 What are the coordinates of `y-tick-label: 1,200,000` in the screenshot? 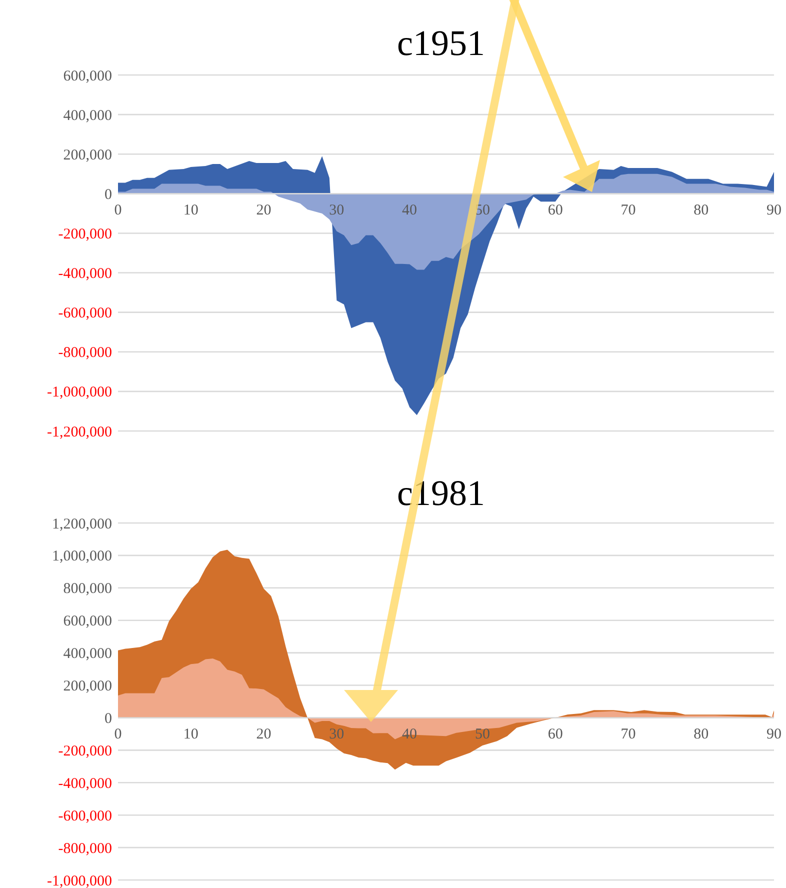 It's located at (82, 524).